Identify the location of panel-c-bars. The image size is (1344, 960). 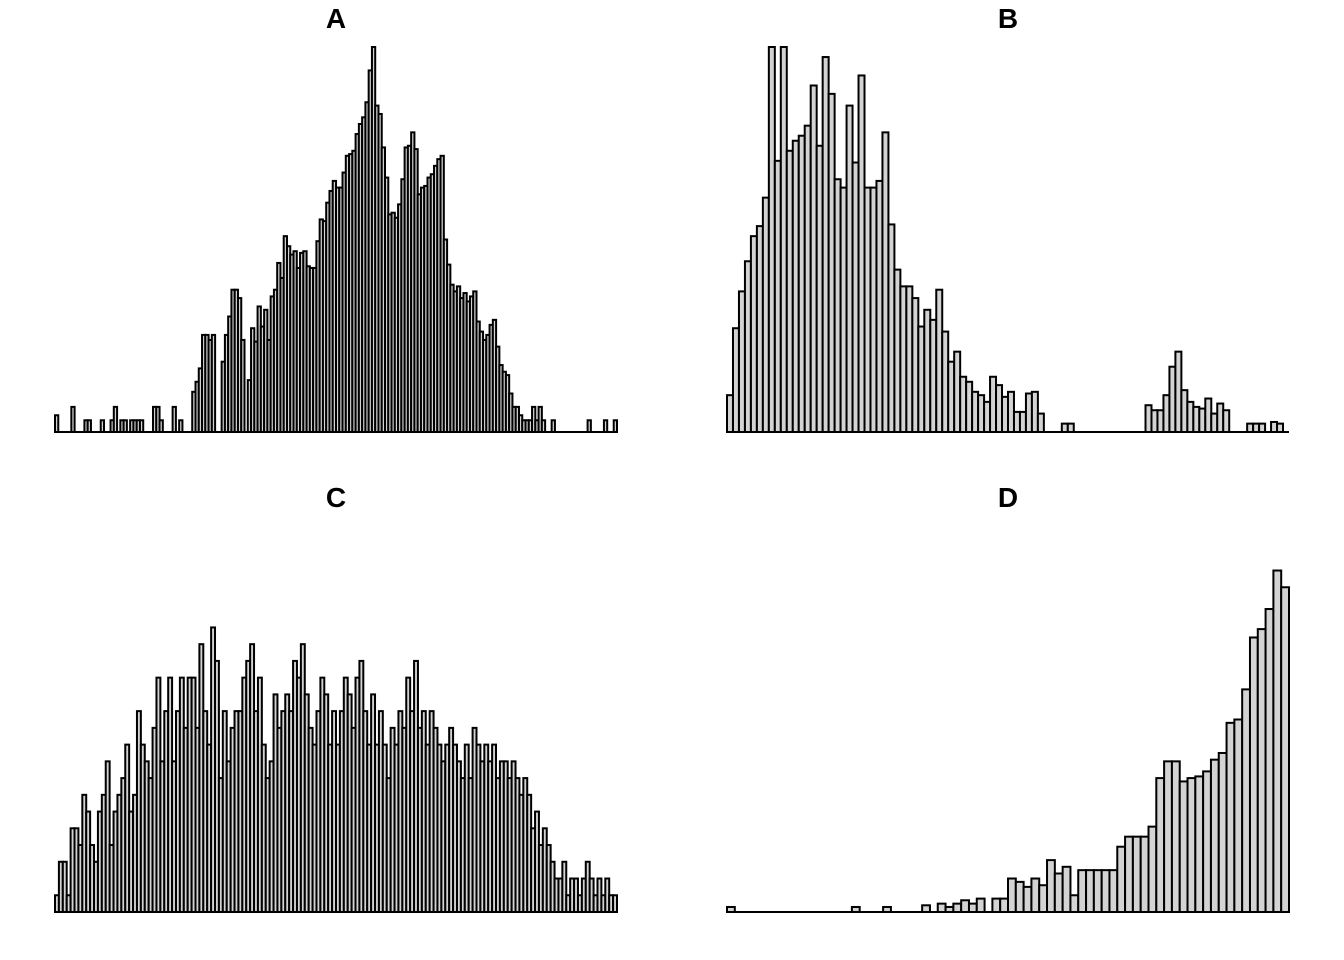
(336, 770).